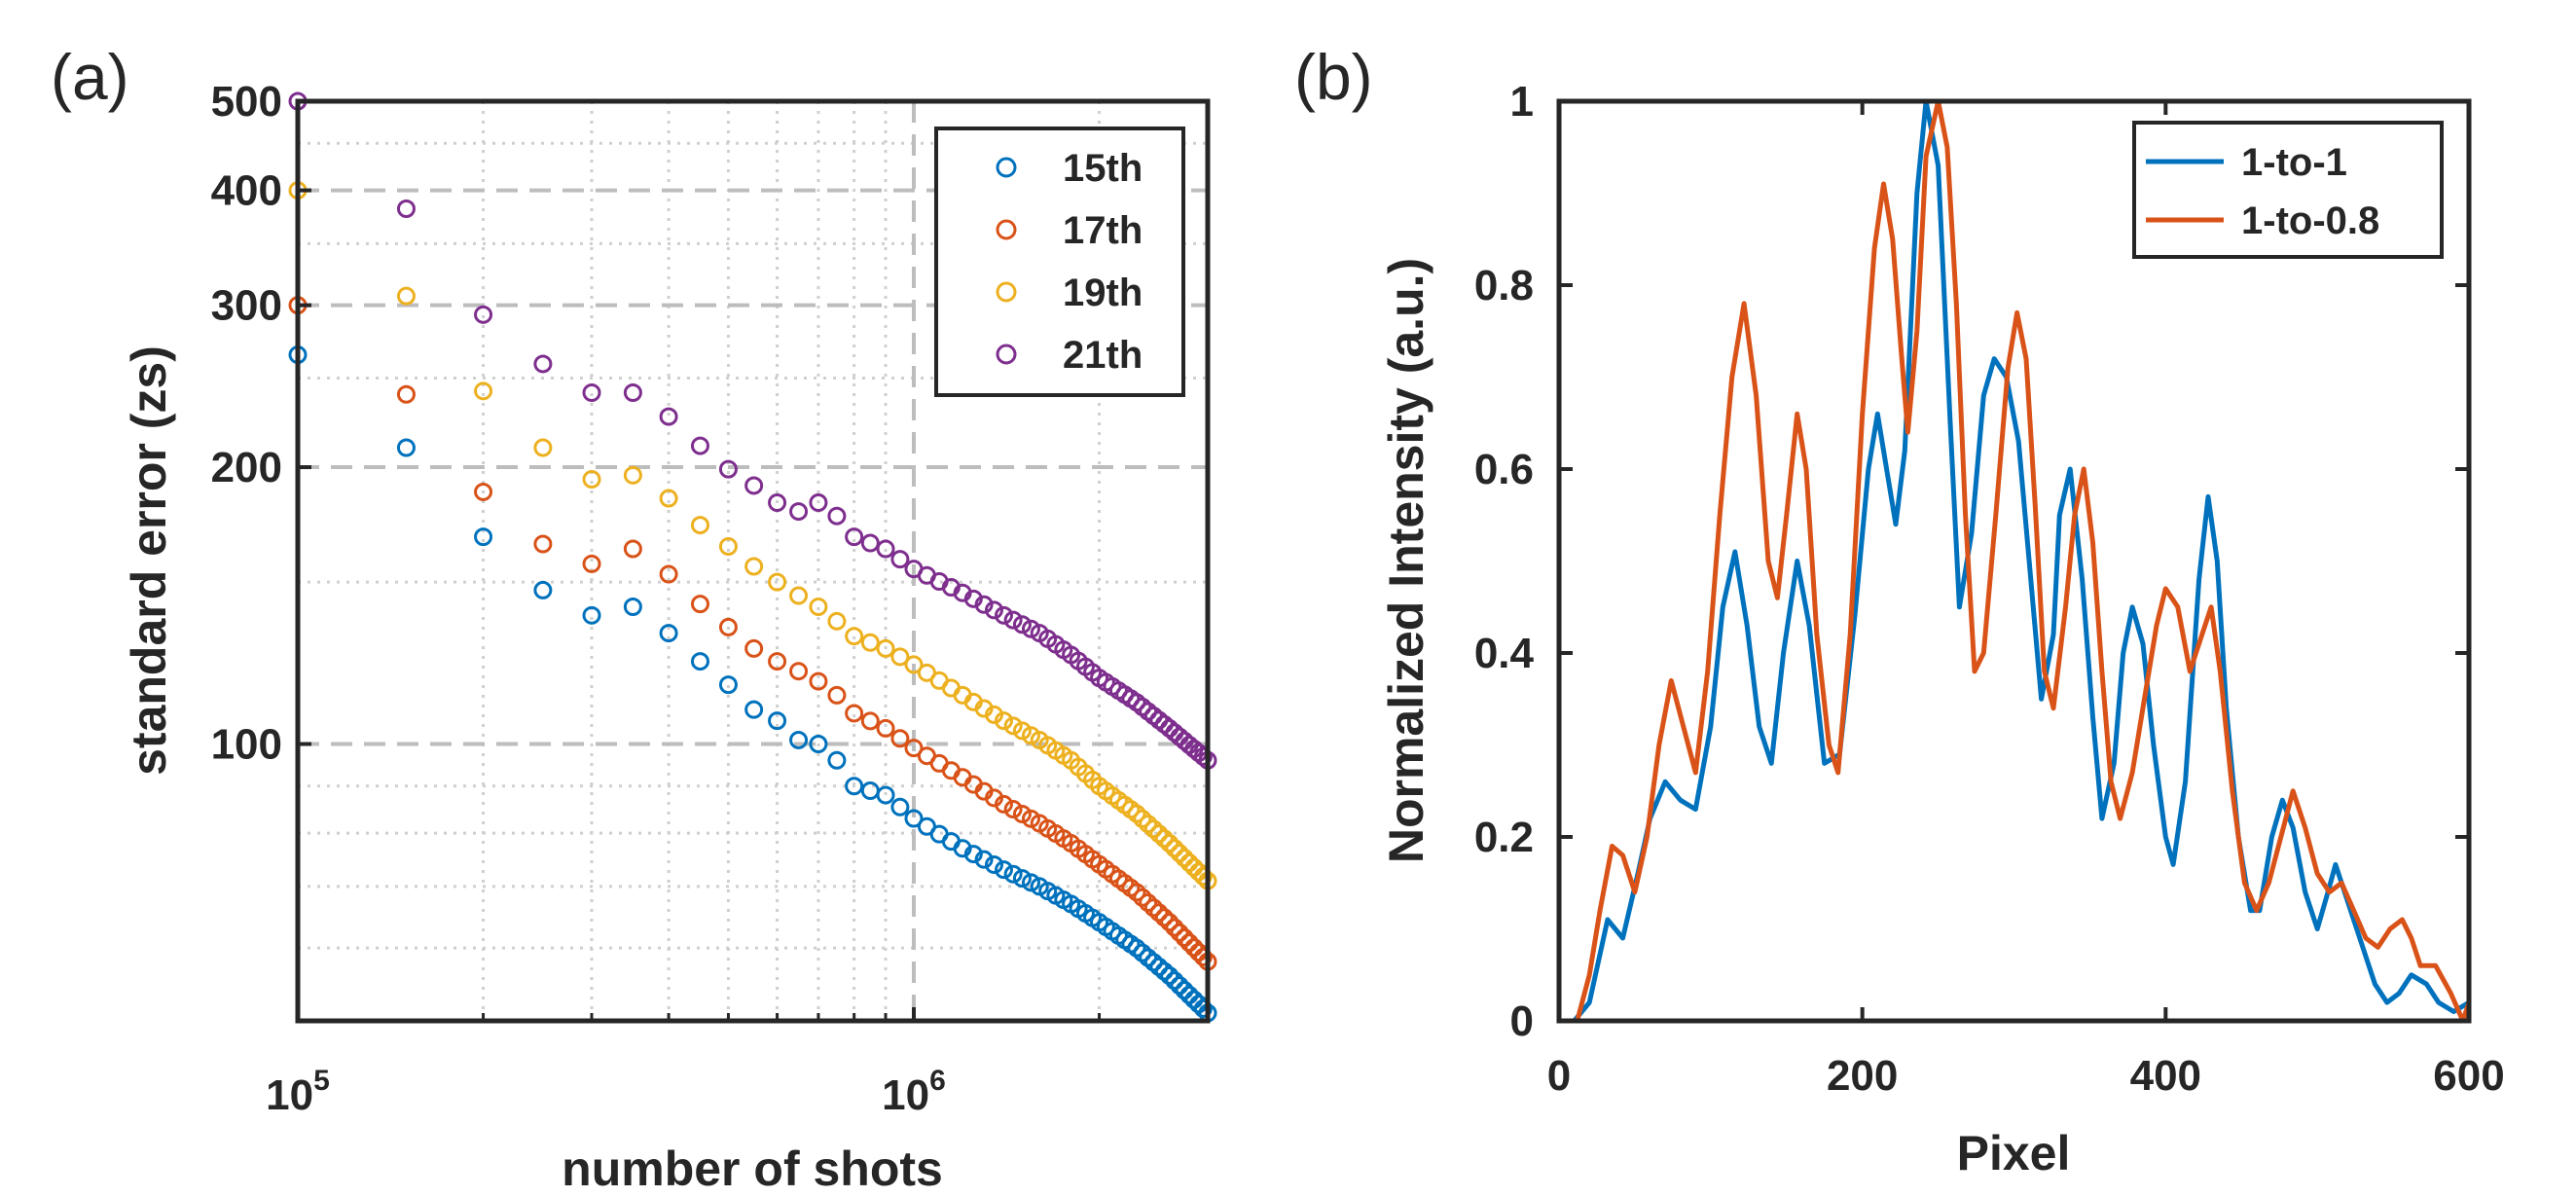  What do you see at coordinates (1522, 102) in the screenshot?
I see `panel-b-y-tick-label: 1` at bounding box center [1522, 102].